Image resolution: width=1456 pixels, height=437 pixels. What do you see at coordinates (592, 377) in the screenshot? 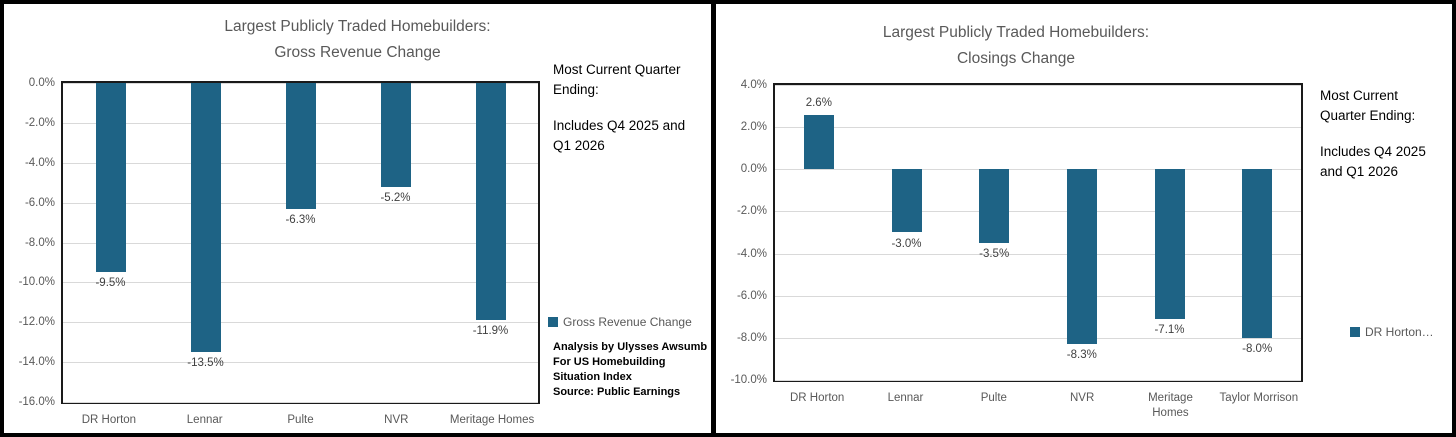
I see `attribution-line: Situation Index` at bounding box center [592, 377].